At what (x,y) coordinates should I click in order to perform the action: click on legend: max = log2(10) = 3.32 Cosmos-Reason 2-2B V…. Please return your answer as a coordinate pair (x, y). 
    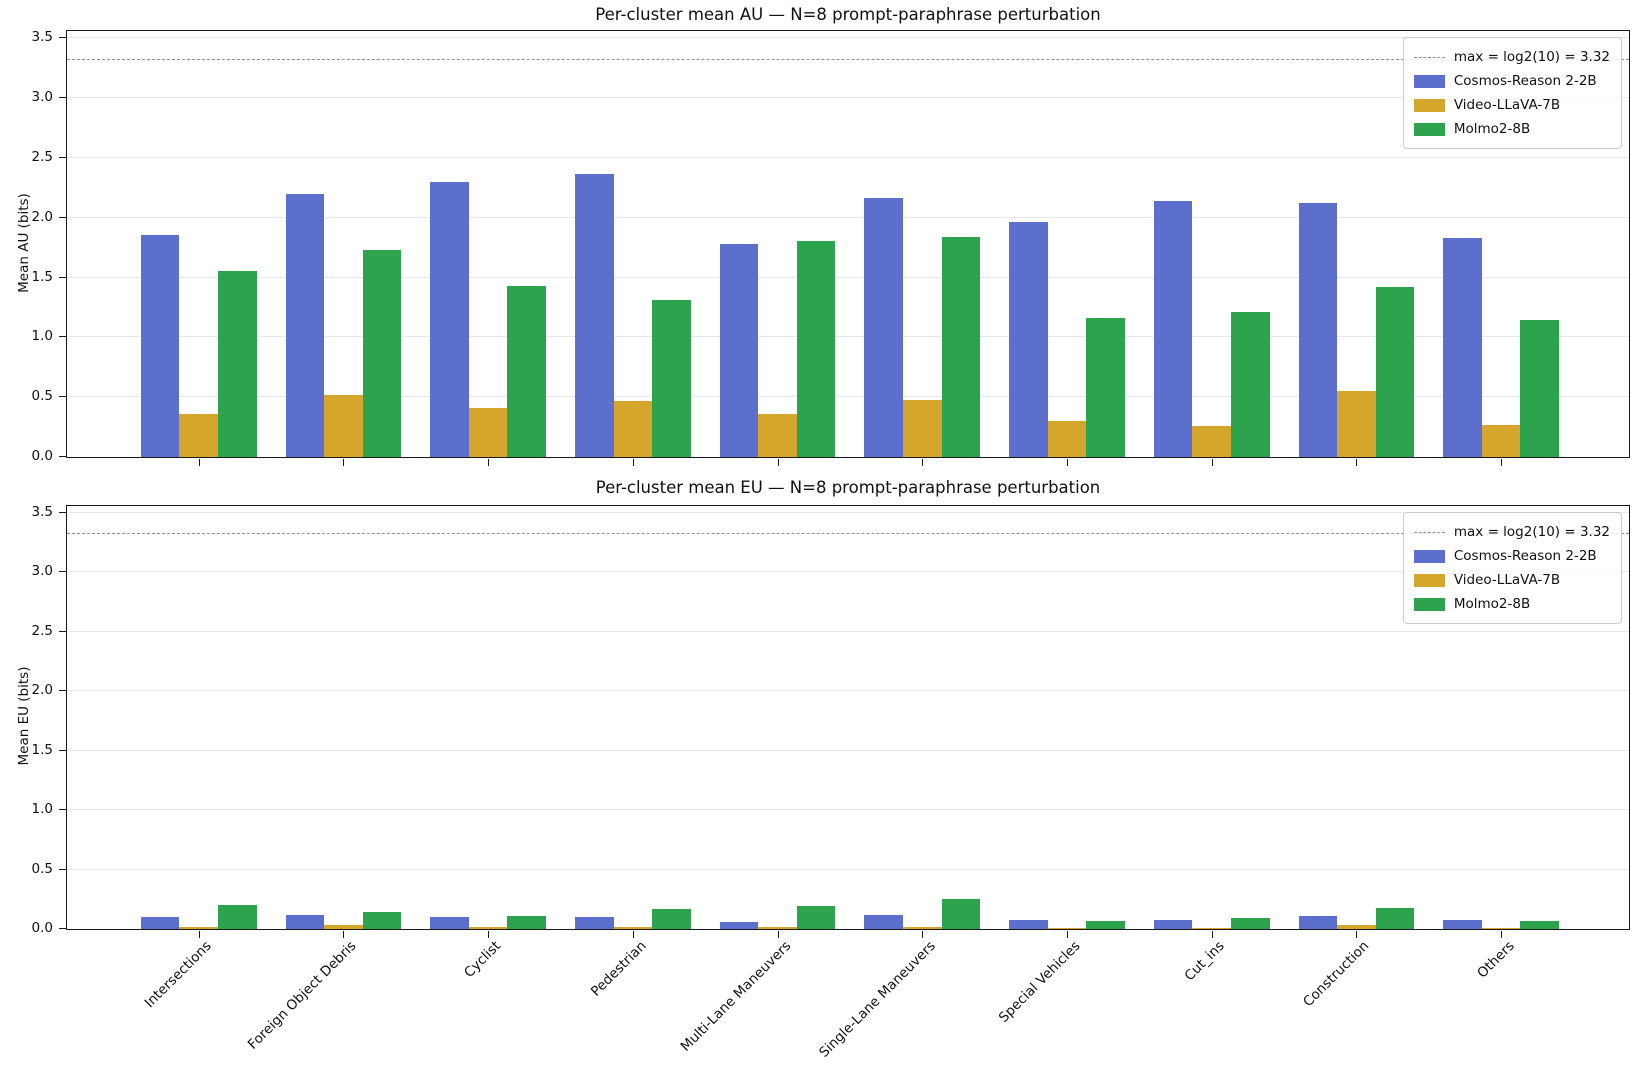
    Looking at the image, I should click on (1512, 568).